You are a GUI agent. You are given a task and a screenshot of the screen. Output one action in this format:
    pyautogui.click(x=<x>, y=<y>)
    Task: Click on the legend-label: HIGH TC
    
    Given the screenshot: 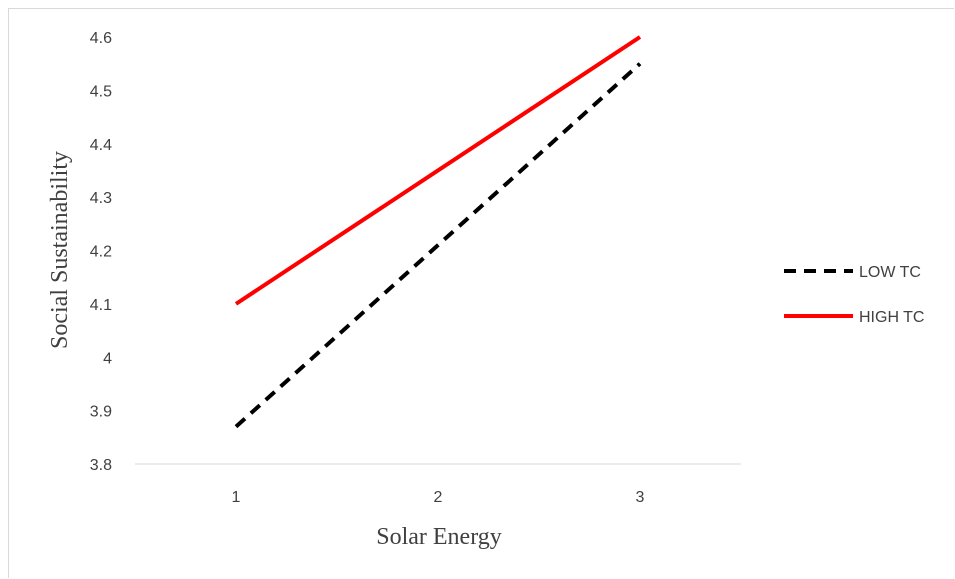 What is the action you would take?
    pyautogui.click(x=891, y=317)
    